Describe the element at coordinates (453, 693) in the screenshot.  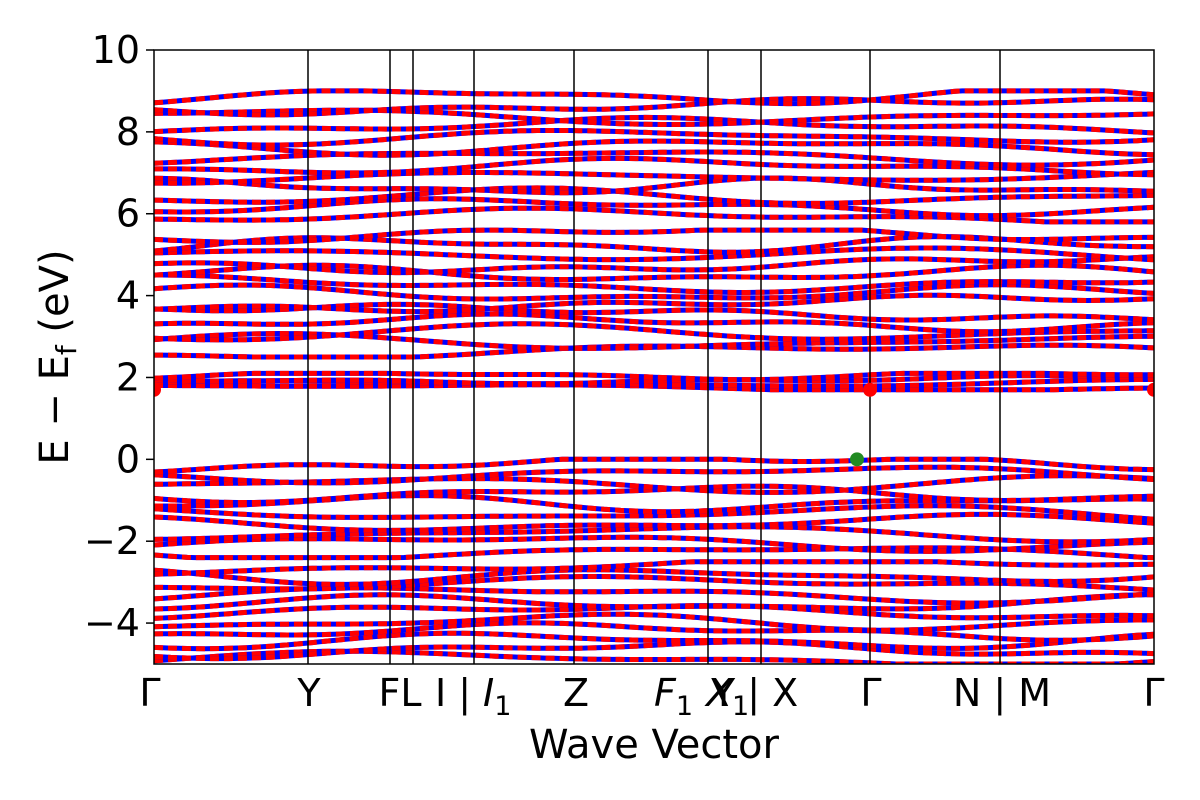
I see `k-label-i: I |` at that location.